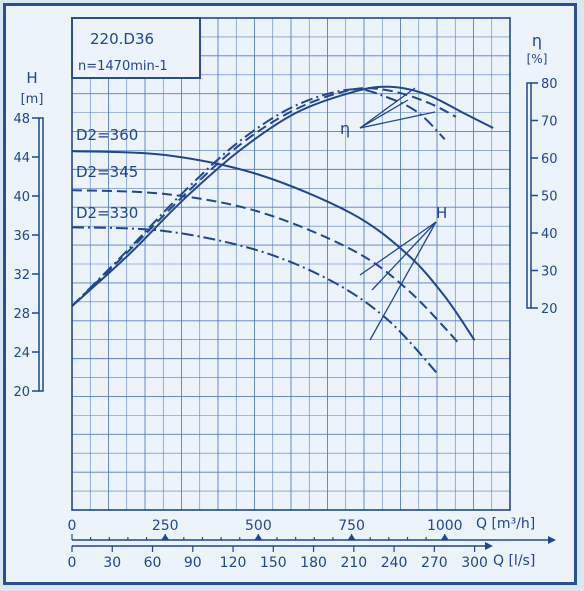 Image resolution: width=584 pixels, height=591 pixels. I want to click on x-secondary-tick-label: 210, so click(353, 563).